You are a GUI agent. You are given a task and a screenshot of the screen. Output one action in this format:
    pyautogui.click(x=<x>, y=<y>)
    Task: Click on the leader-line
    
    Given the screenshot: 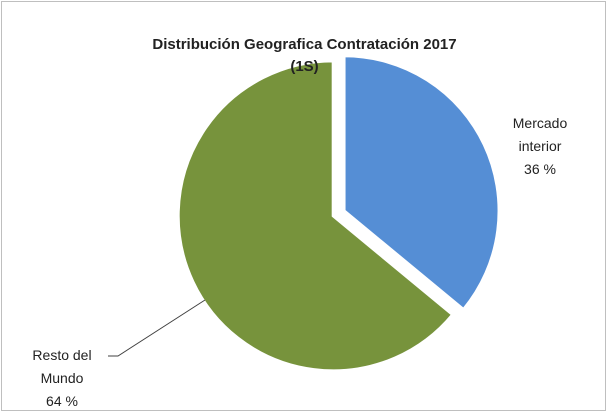 What is the action you would take?
    pyautogui.click(x=157, y=328)
    